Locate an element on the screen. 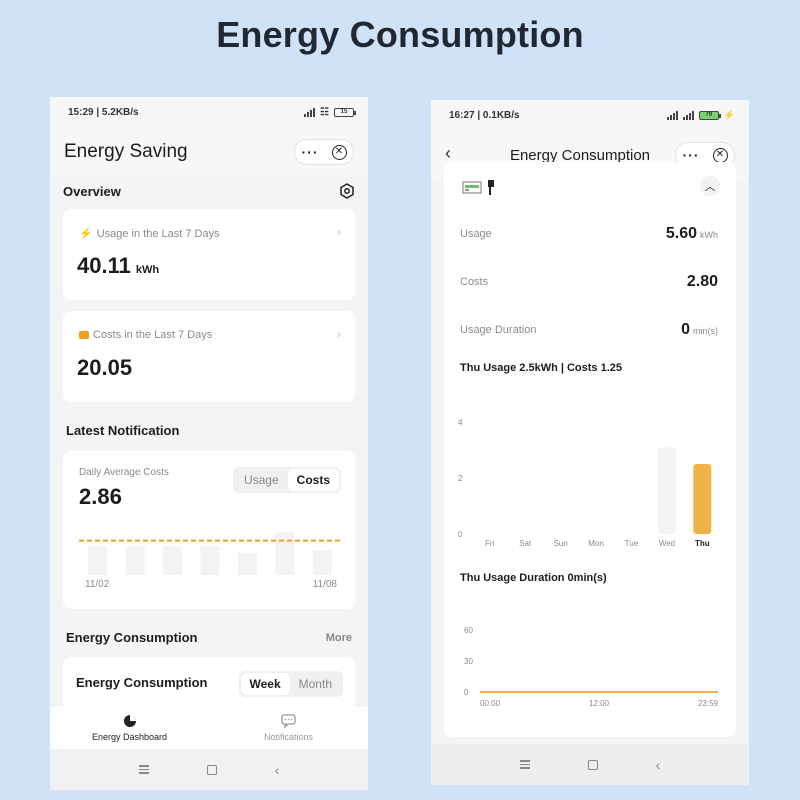 The height and width of the screenshot is (800, 800). usage-bar-chart: 4 2 0 Fri Sat Sun Mon Tue Wed Thu is located at coordinates (589, 482).